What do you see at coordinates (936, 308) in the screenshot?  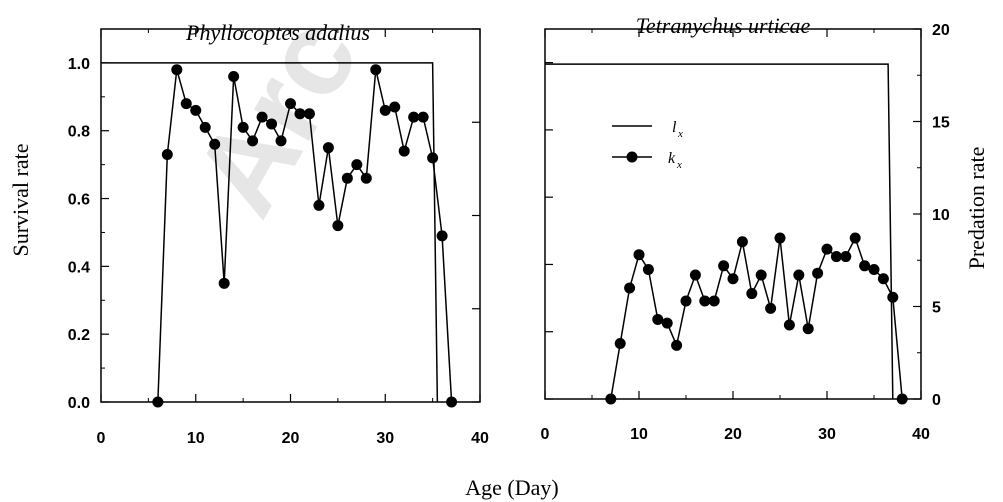 I see `right-y-tick-label: 5` at bounding box center [936, 308].